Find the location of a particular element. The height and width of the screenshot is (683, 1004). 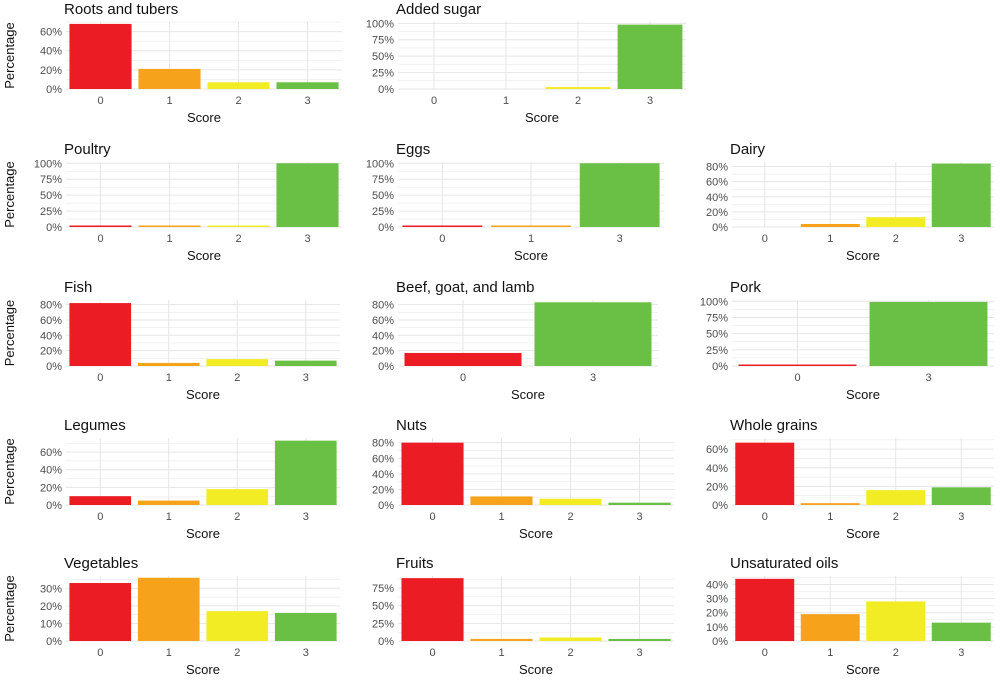

facet-title: Fish is located at coordinates (78, 287).